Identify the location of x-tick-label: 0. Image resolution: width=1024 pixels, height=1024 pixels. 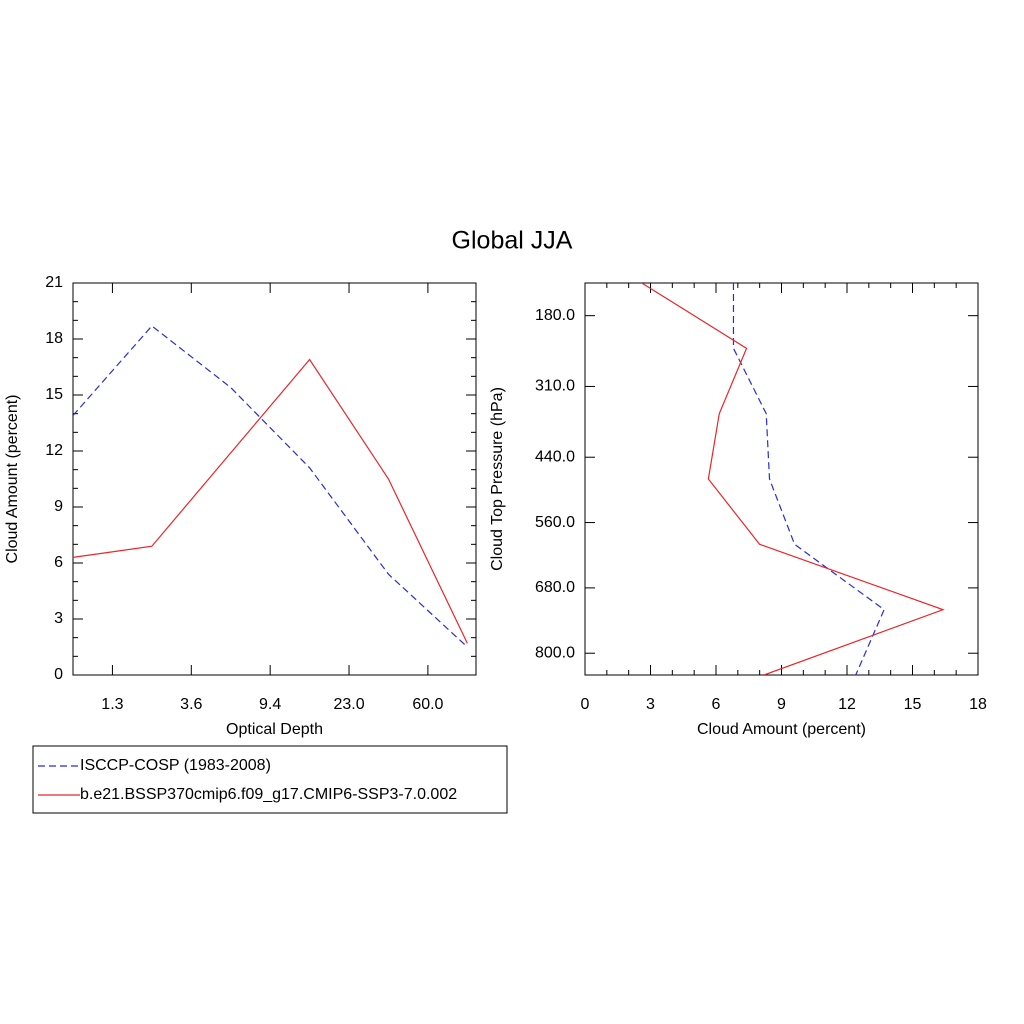
(585, 704).